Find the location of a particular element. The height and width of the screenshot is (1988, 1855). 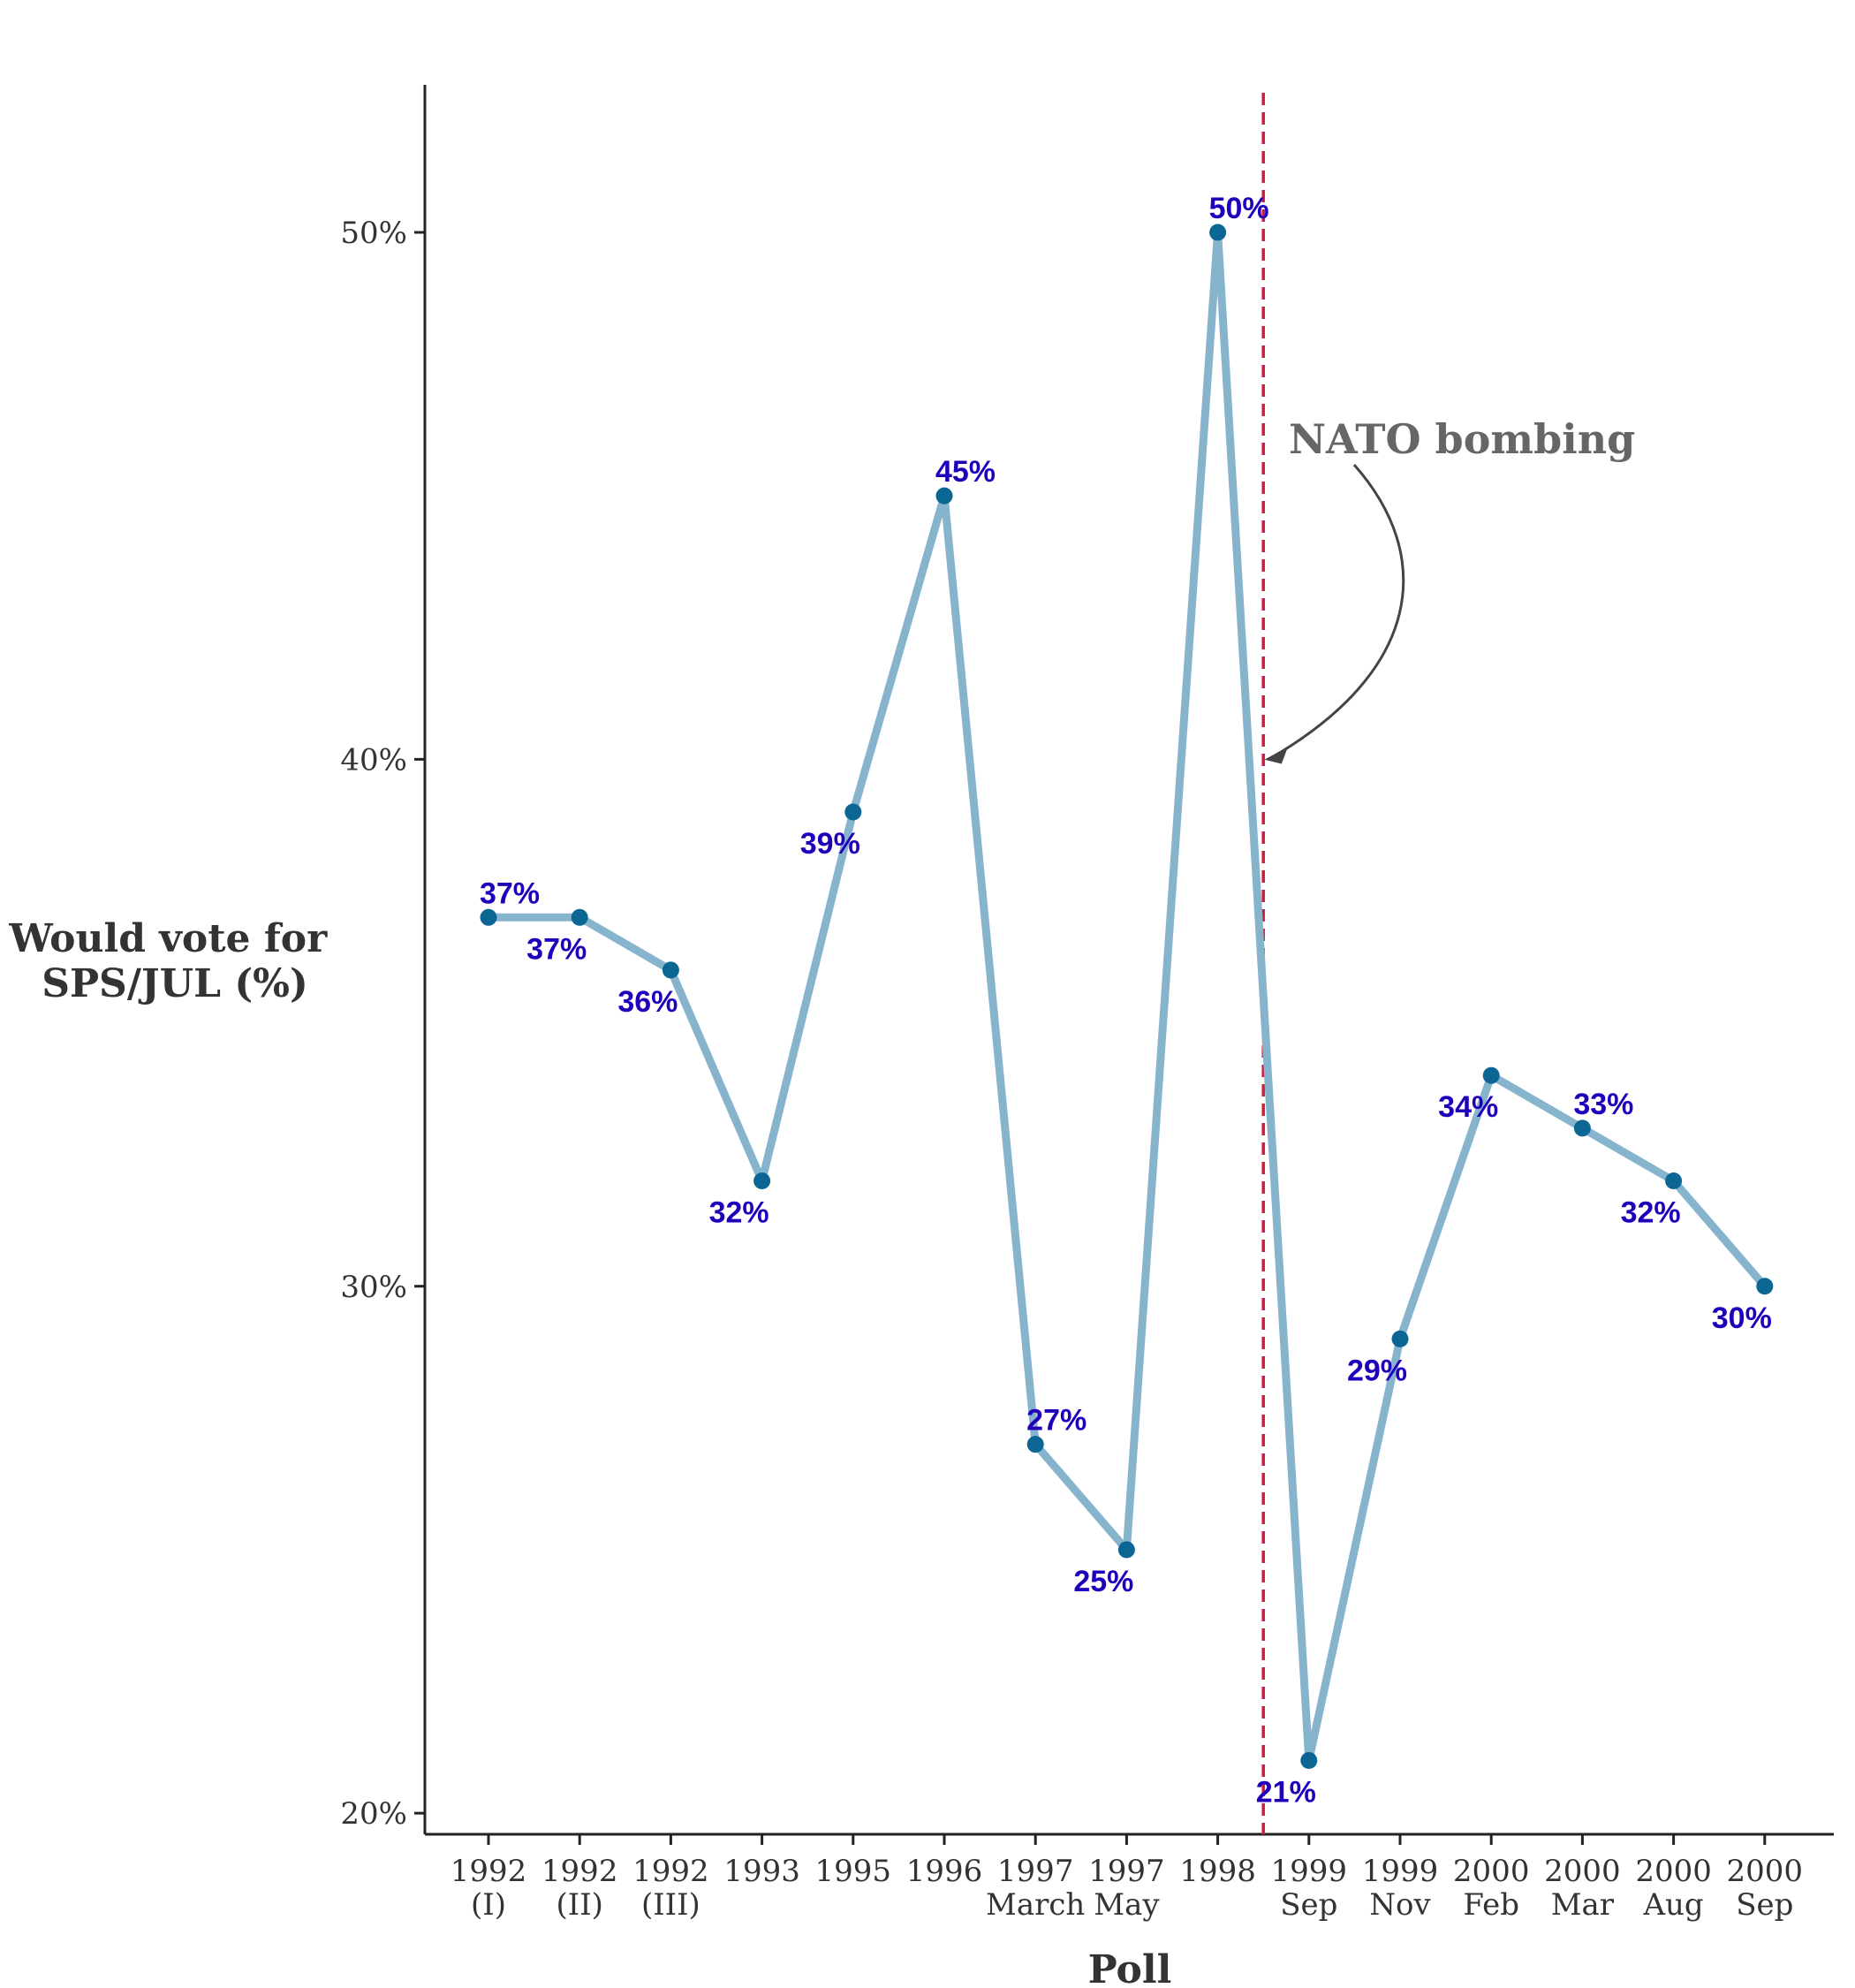

y-axis-title-line-2: SPS/JUL (%) is located at coordinates (175, 983).